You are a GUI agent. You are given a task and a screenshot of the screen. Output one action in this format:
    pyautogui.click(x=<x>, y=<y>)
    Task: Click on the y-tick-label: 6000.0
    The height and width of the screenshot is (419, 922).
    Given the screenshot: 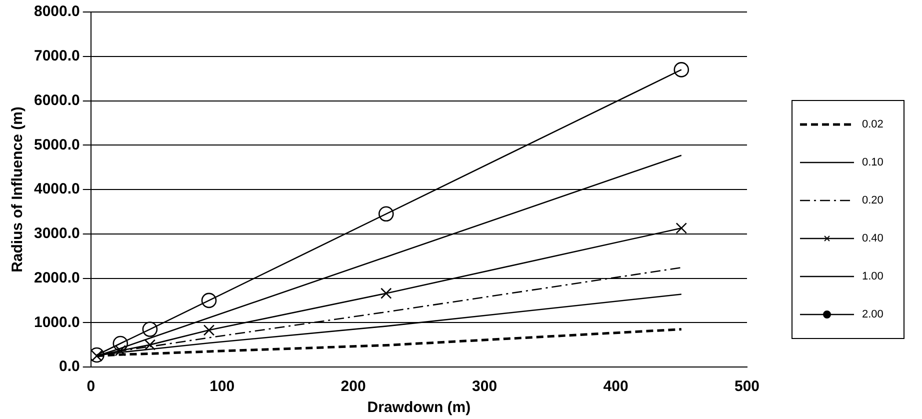 What is the action you would take?
    pyautogui.click(x=57, y=100)
    